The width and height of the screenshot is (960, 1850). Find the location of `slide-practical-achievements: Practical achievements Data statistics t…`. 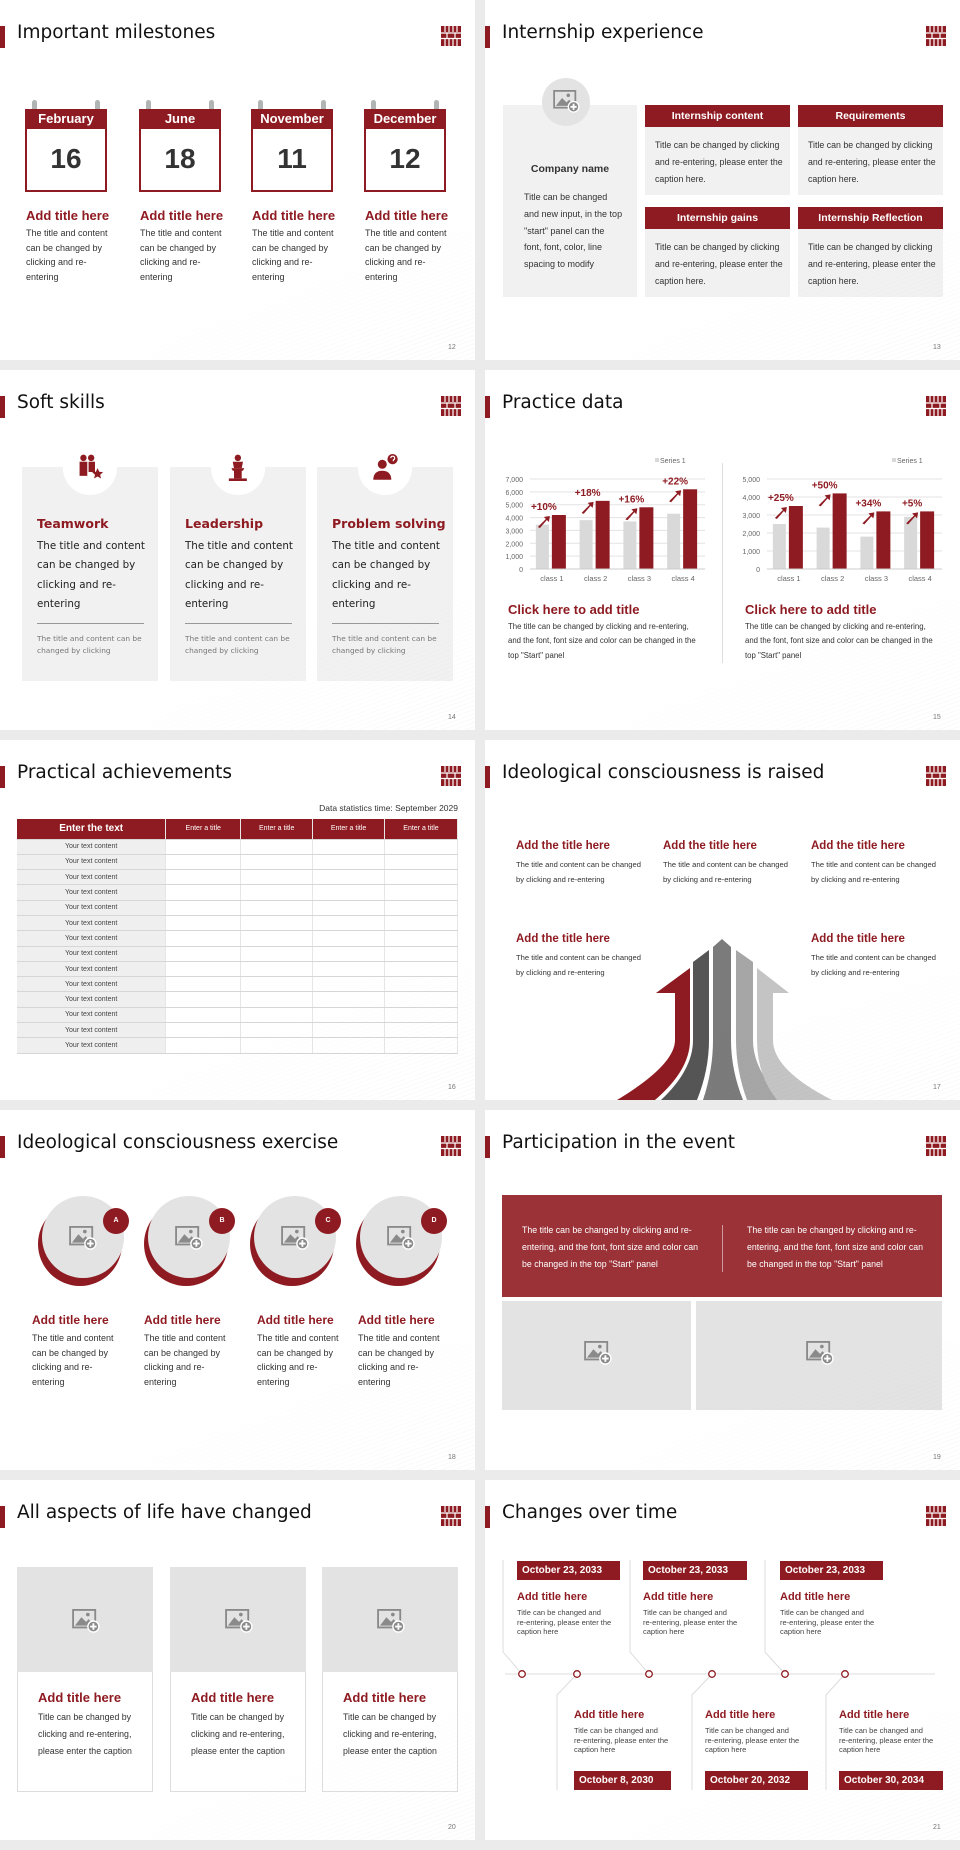

slide-practical-achievements: Practical achievements Data statistics t… is located at coordinates (237, 920).